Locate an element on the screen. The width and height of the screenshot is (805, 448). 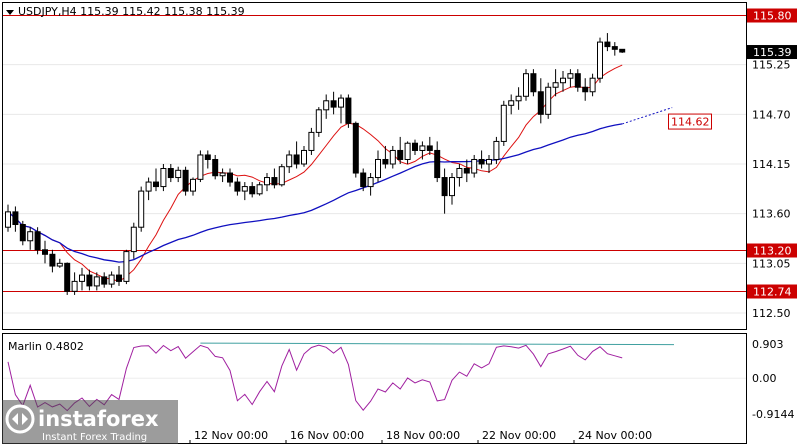
level-tag-label: 115.80 is located at coordinates (772, 16).